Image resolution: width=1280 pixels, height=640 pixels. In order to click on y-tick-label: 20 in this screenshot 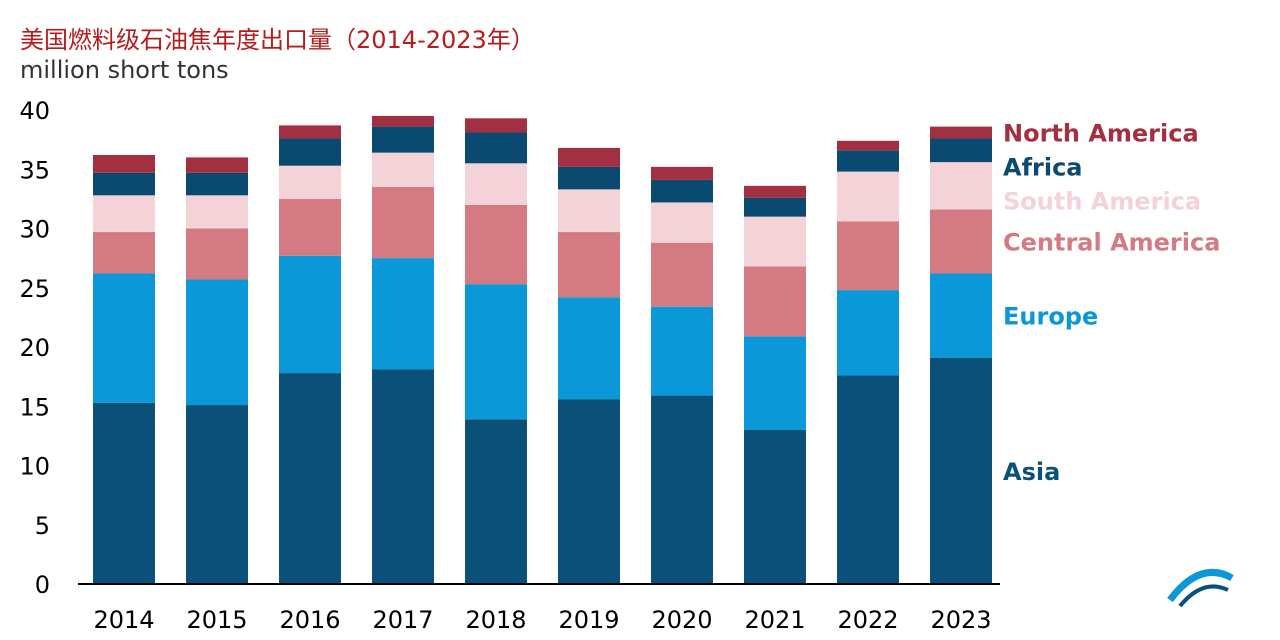, I will do `click(34, 348)`.